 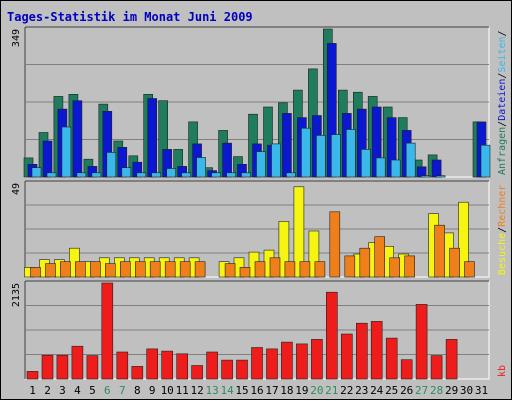 I want to click on series-rechner, so click(x=252, y=244).